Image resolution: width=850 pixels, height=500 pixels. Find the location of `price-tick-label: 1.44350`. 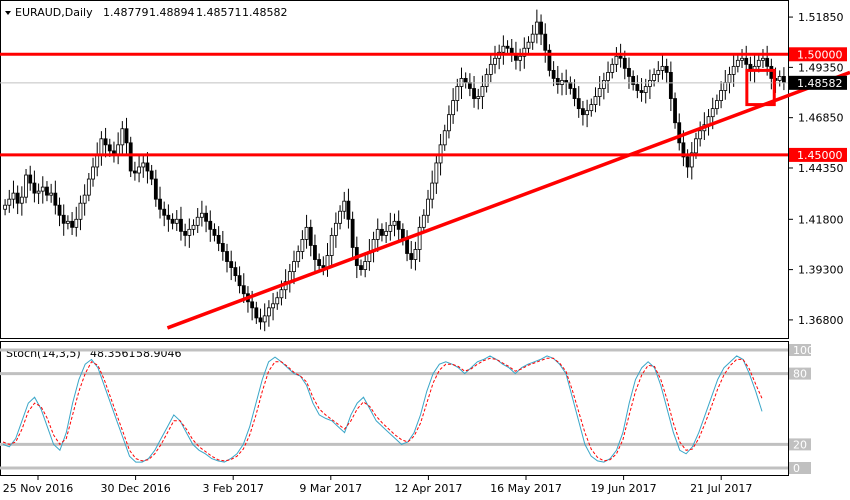

price-tick-label: 1.44350 is located at coordinates (821, 168).